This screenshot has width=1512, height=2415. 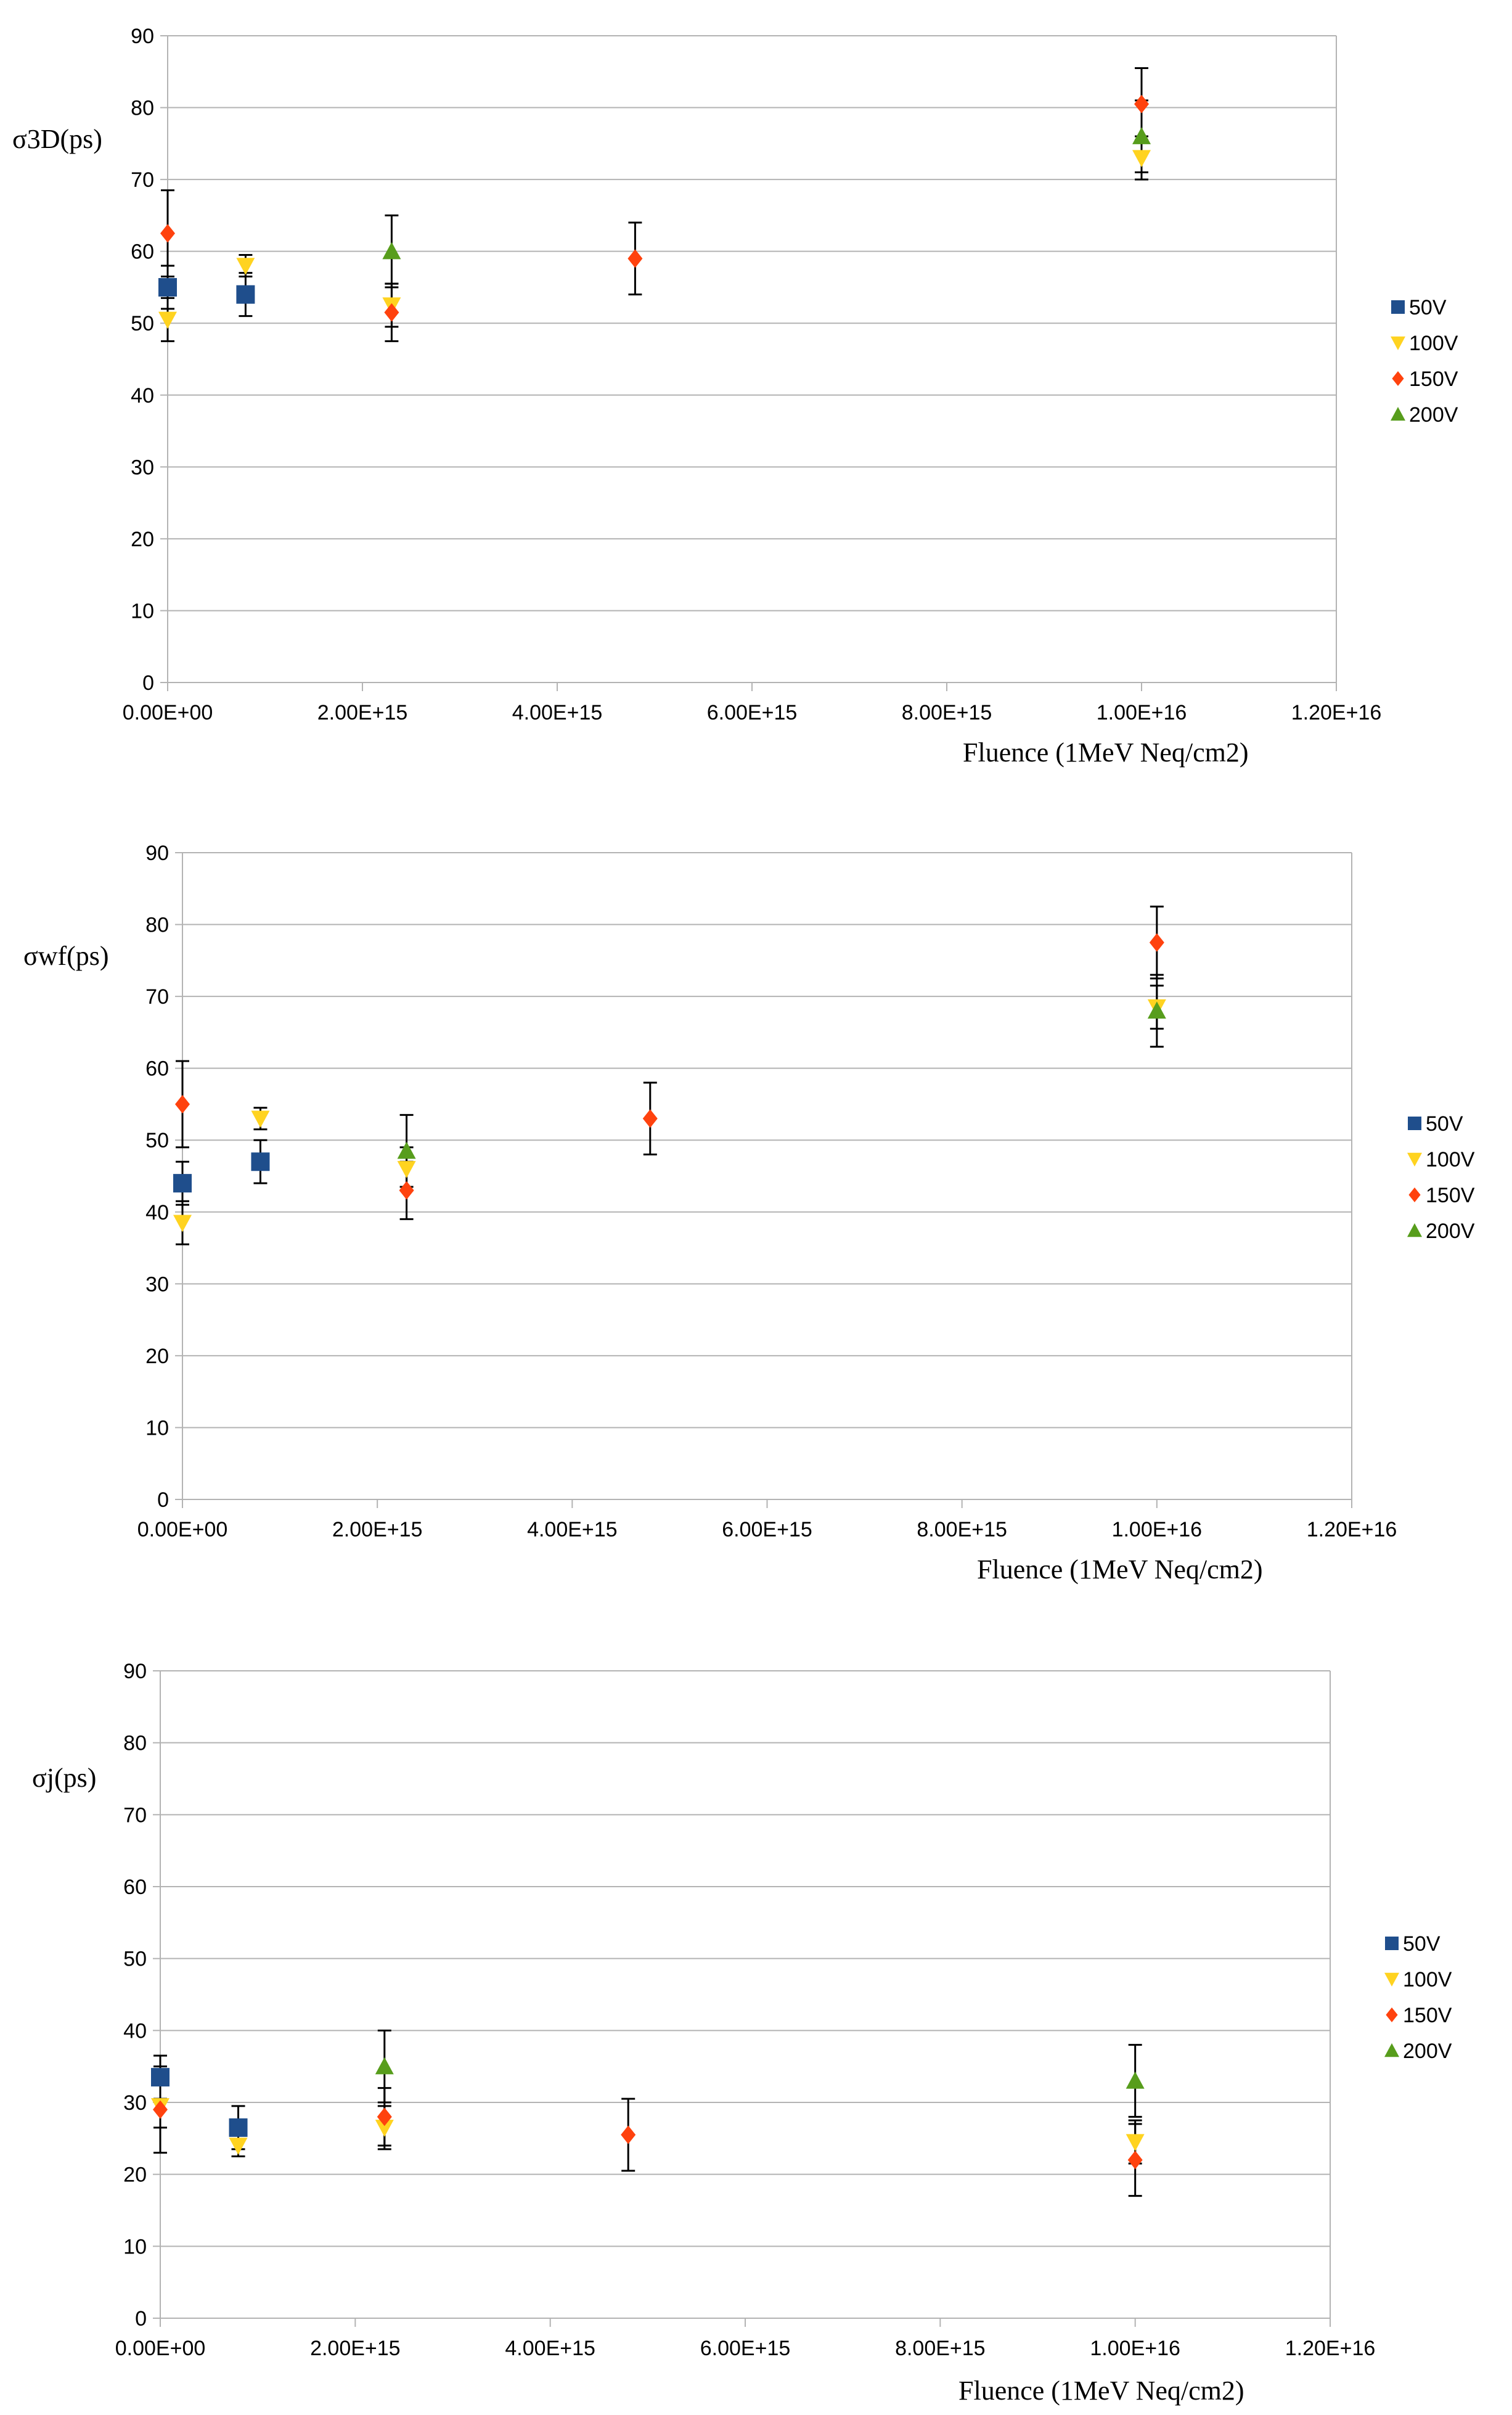 I want to click on legend-marker-200v, so click(x=1398, y=414).